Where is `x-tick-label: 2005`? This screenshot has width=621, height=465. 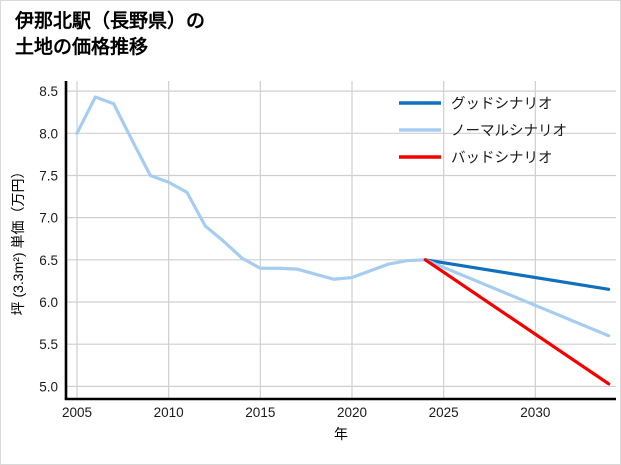
x-tick-label: 2005 is located at coordinates (77, 412).